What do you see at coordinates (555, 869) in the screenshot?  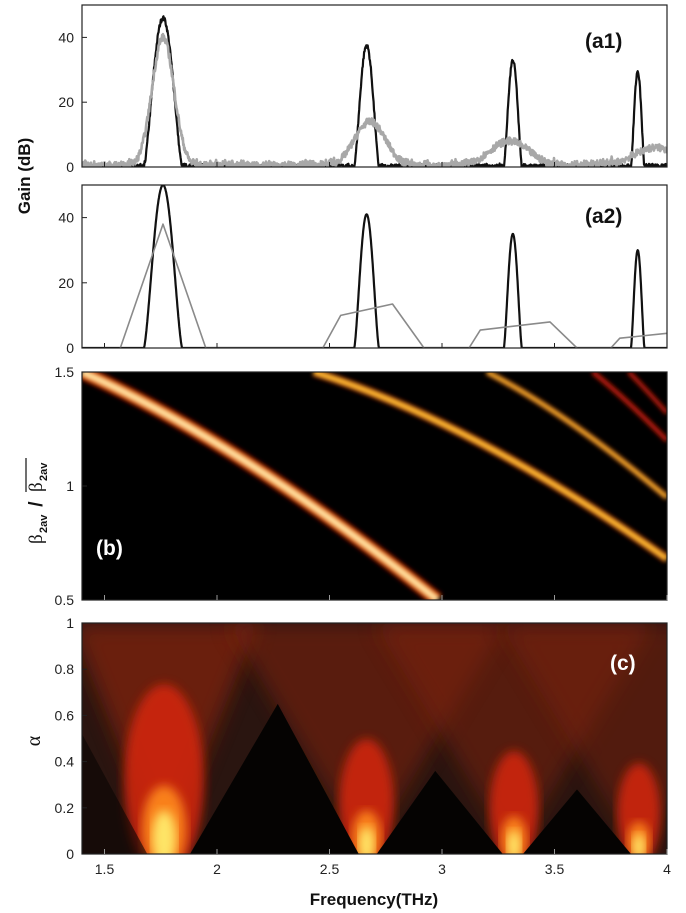 I see `x-tick-label: 3.5` at bounding box center [555, 869].